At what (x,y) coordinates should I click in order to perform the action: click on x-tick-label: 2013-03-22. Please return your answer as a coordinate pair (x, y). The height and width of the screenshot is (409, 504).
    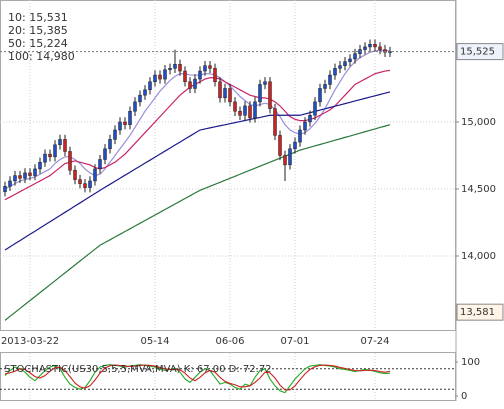
    Looking at the image, I should click on (30, 341).